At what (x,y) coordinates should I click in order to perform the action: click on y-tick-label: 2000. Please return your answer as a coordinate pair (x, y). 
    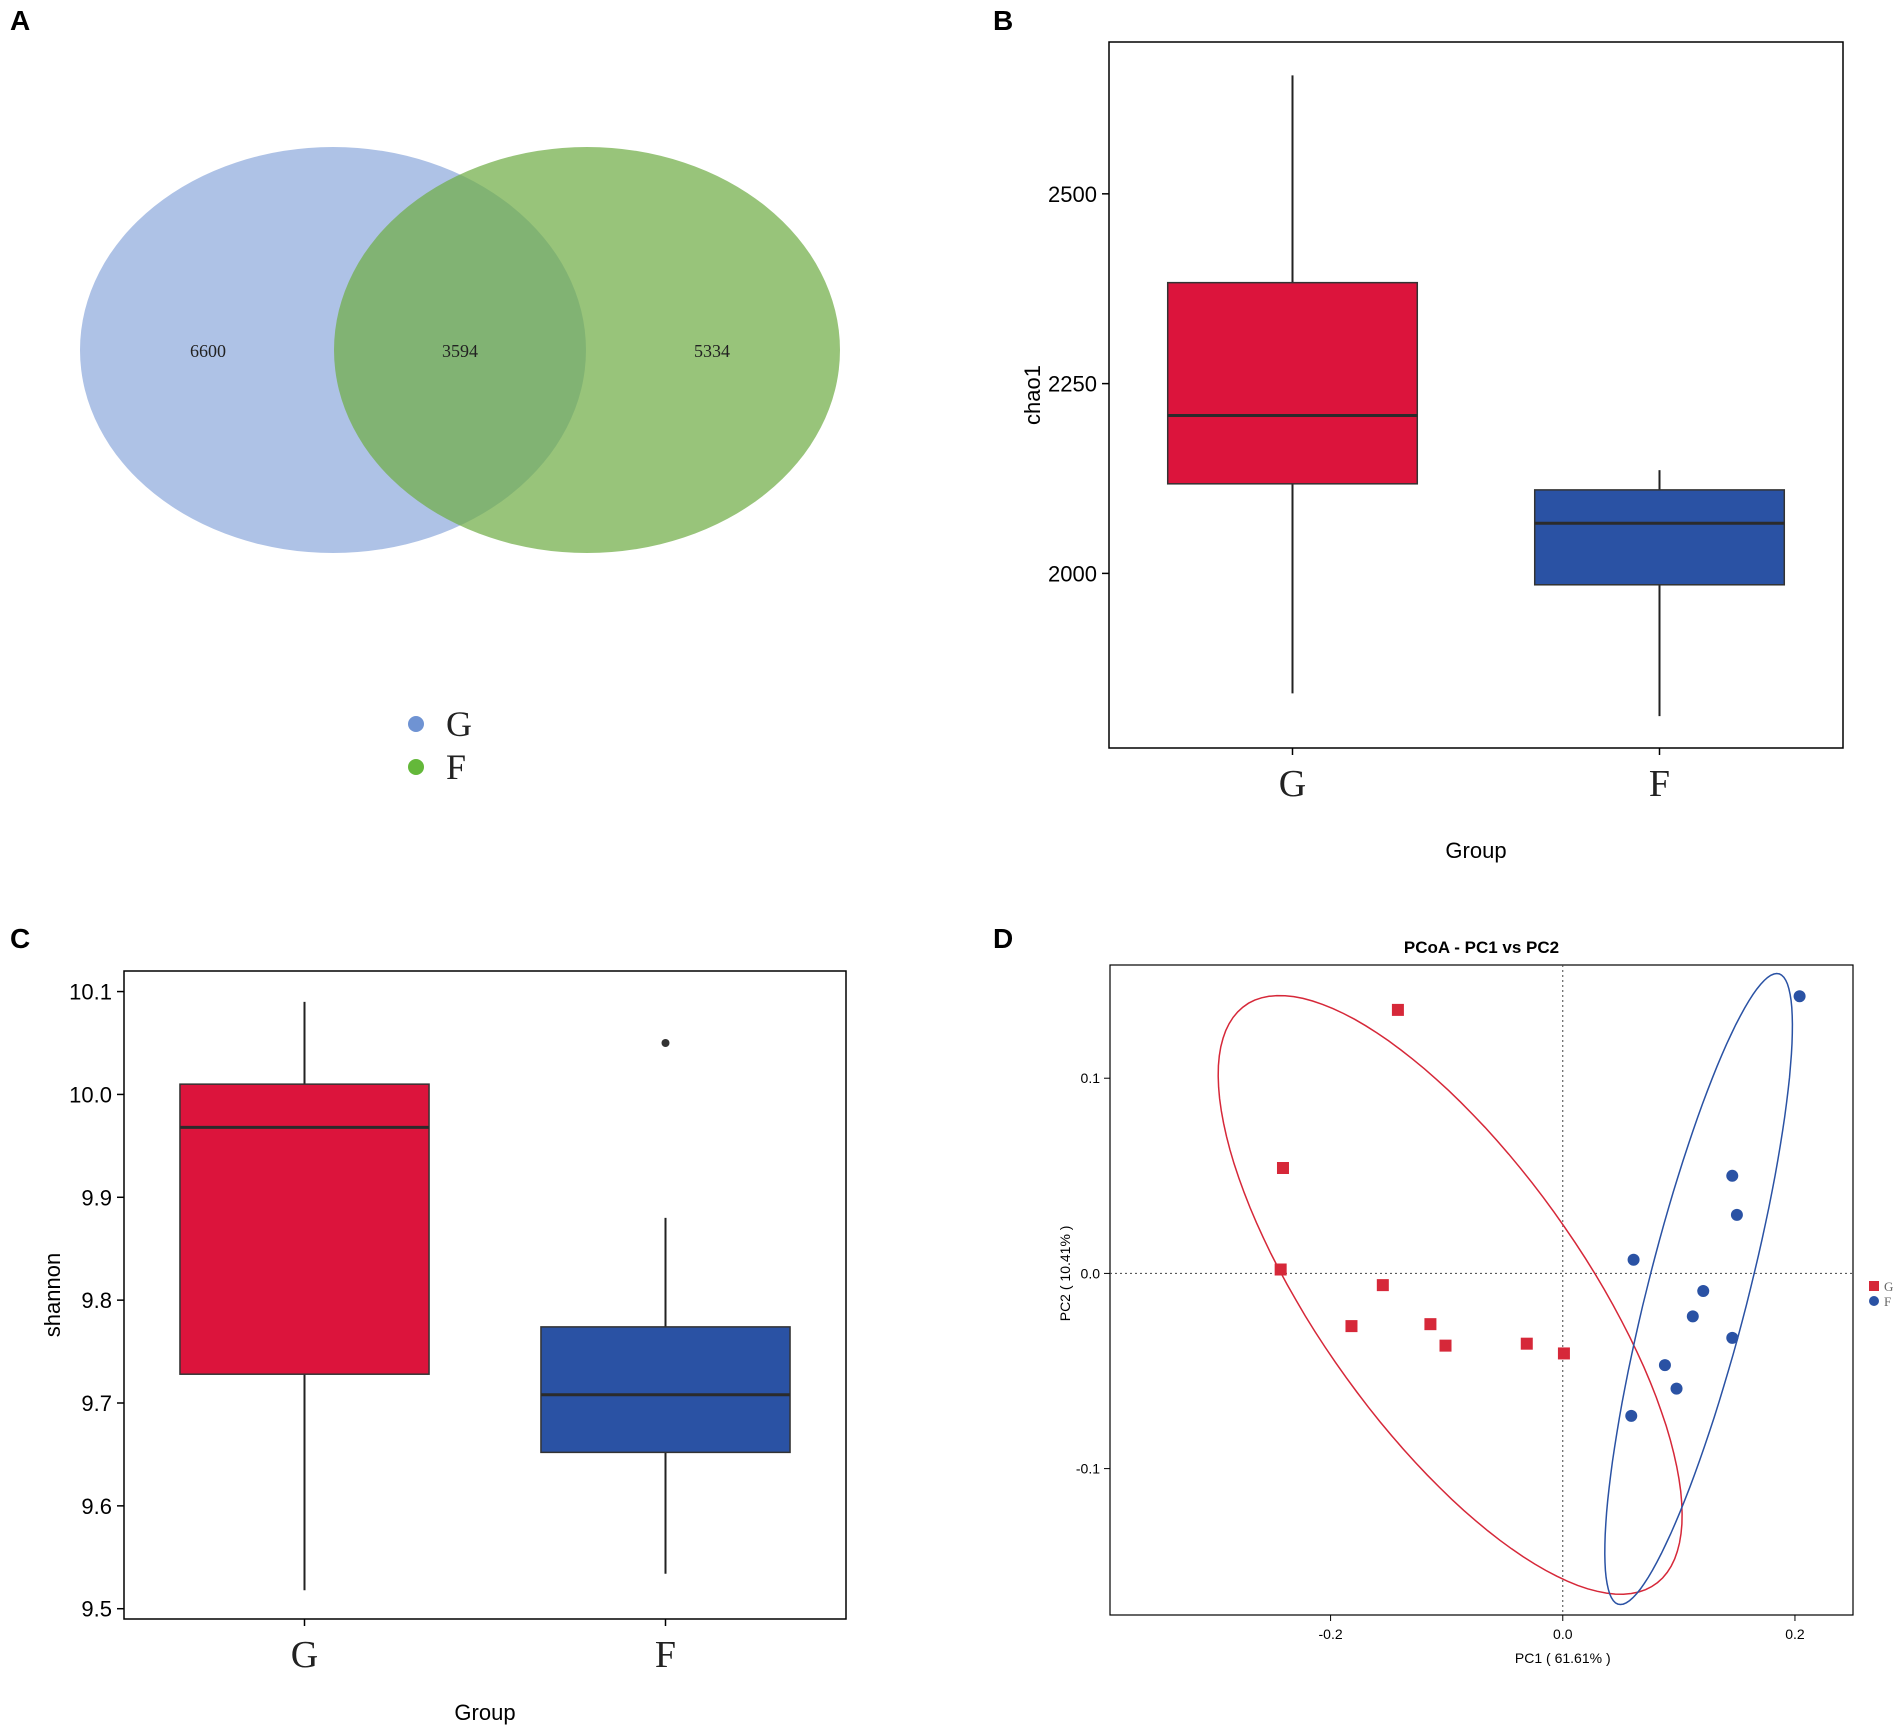
    Looking at the image, I should click on (1072, 573).